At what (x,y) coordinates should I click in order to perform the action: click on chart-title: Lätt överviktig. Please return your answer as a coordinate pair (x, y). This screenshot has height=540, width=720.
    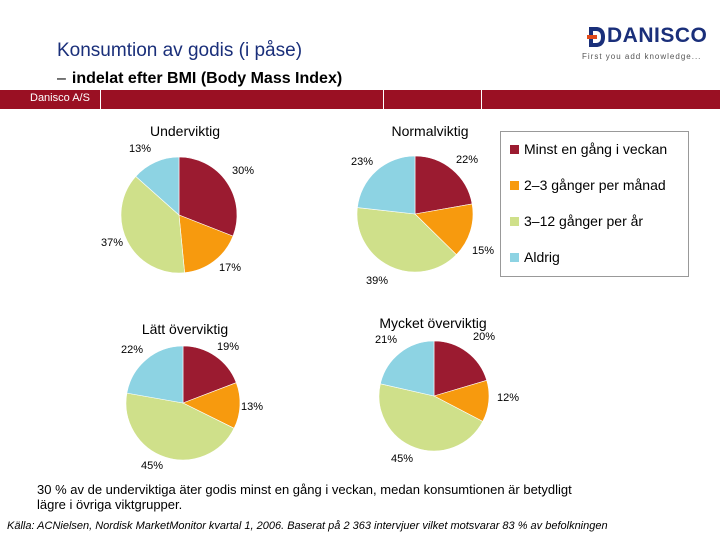
    Looking at the image, I should click on (185, 329).